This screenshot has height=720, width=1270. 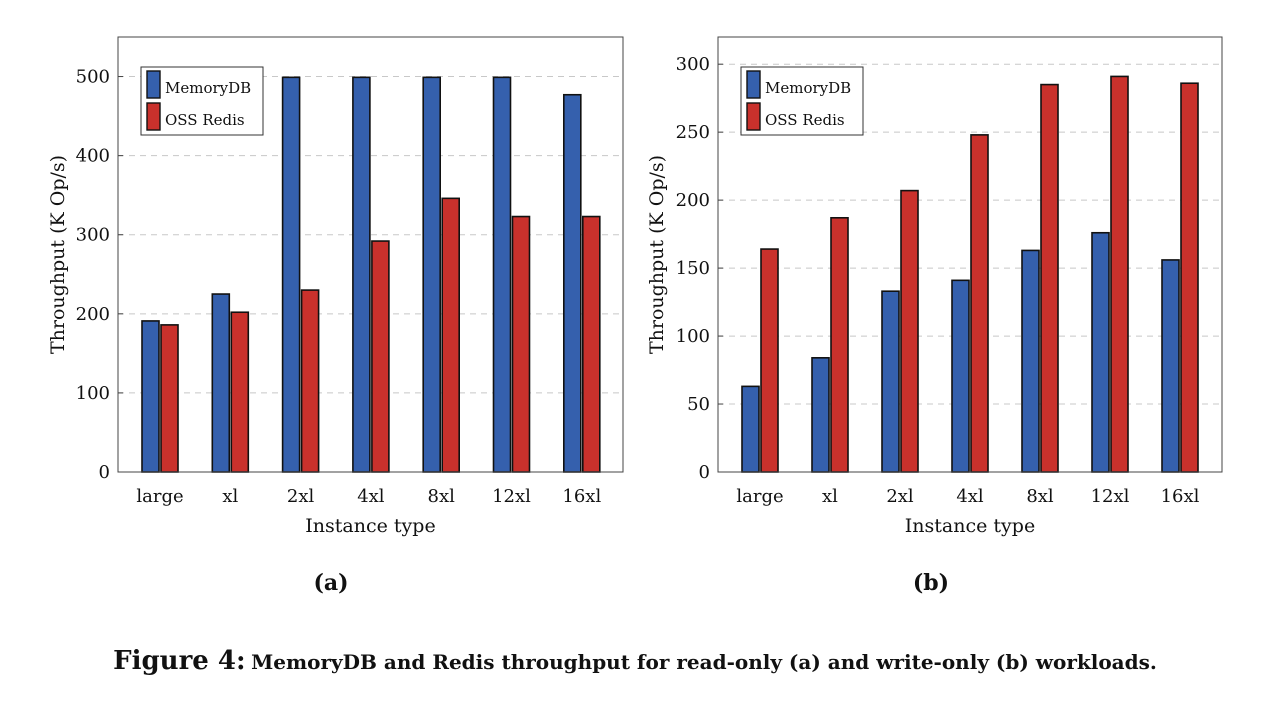 What do you see at coordinates (93, 156) in the screenshot?
I see `y-tick-label: 400` at bounding box center [93, 156].